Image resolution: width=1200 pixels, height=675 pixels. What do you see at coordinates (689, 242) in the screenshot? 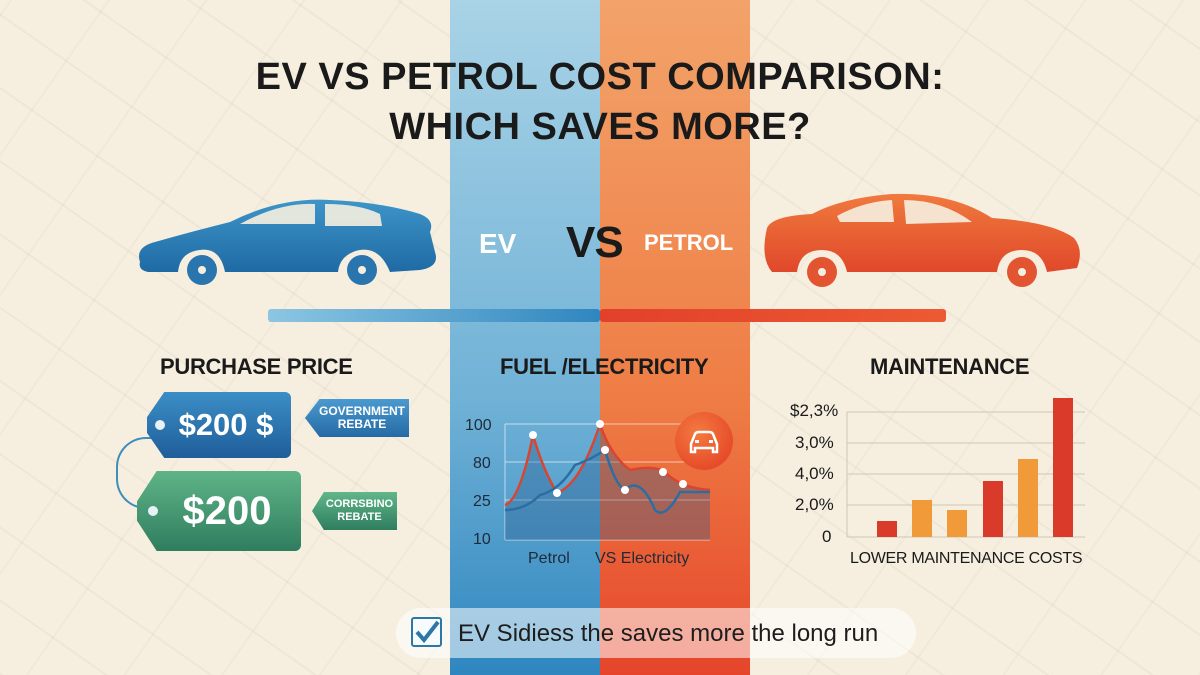
I see `petrol-label: PETROL` at bounding box center [689, 242].